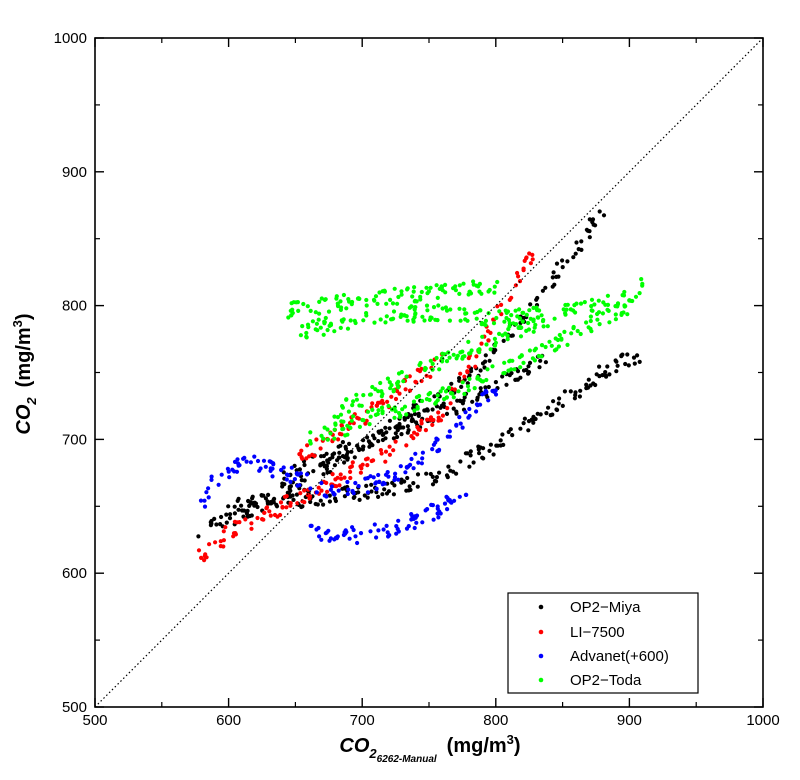 This screenshot has height=780, width=800. I want to click on y-axis-title-base: CO, so click(24, 419).